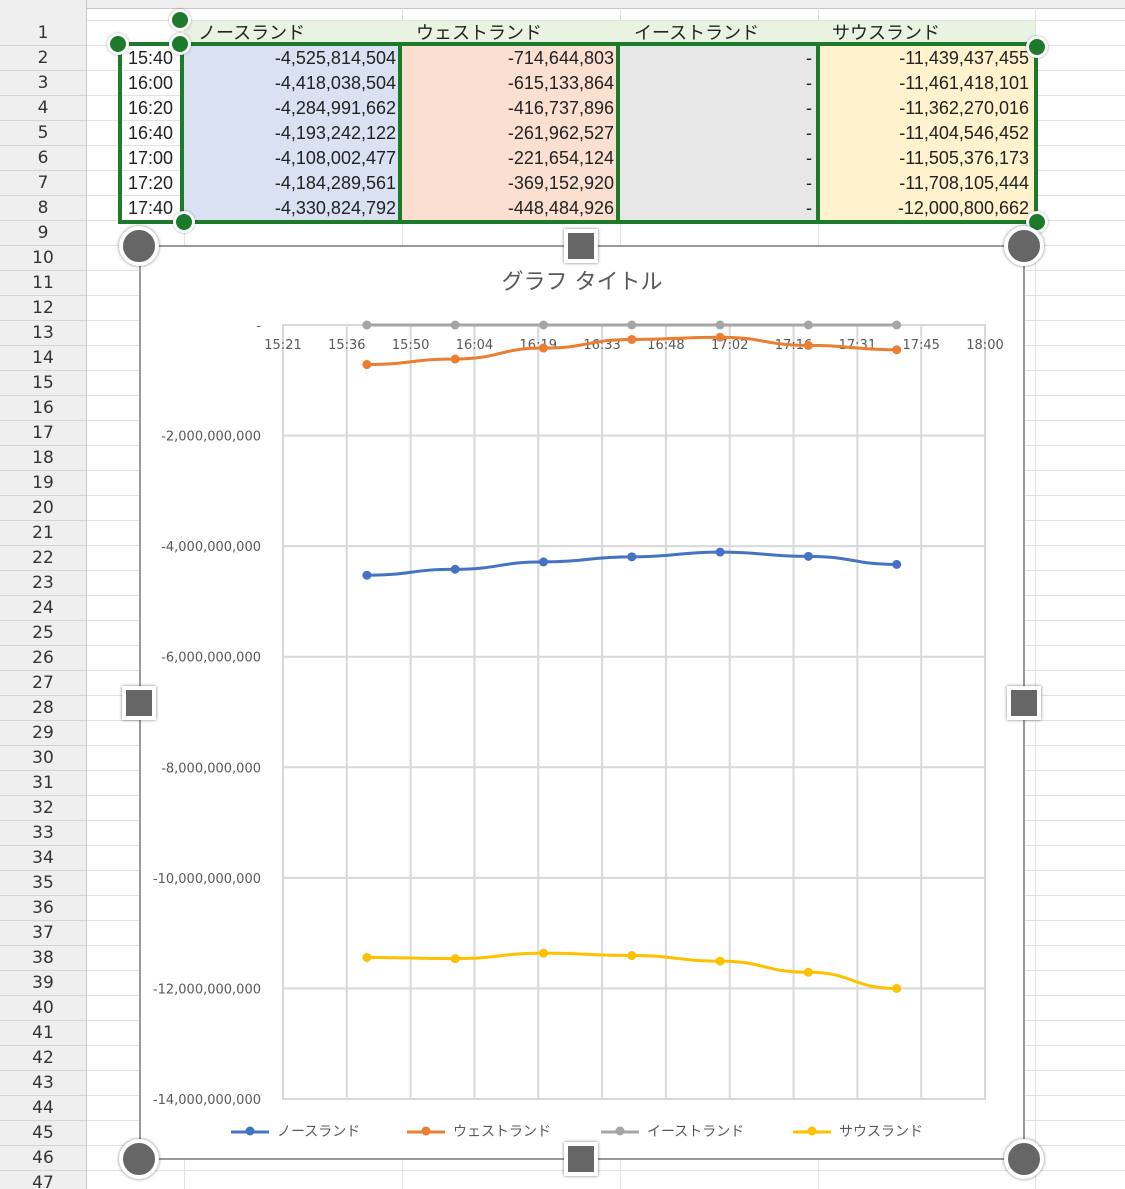  I want to click on row-number: 47, so click(43, 1180).